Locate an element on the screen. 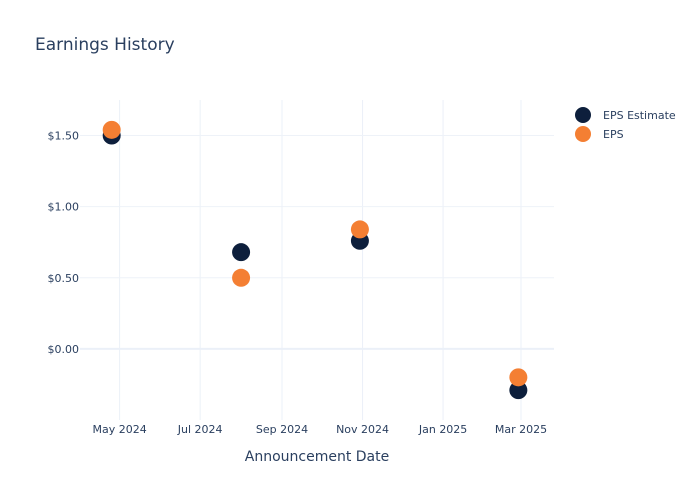 The image size is (700, 500). y-tick-label: $0.00 is located at coordinates (64, 349).